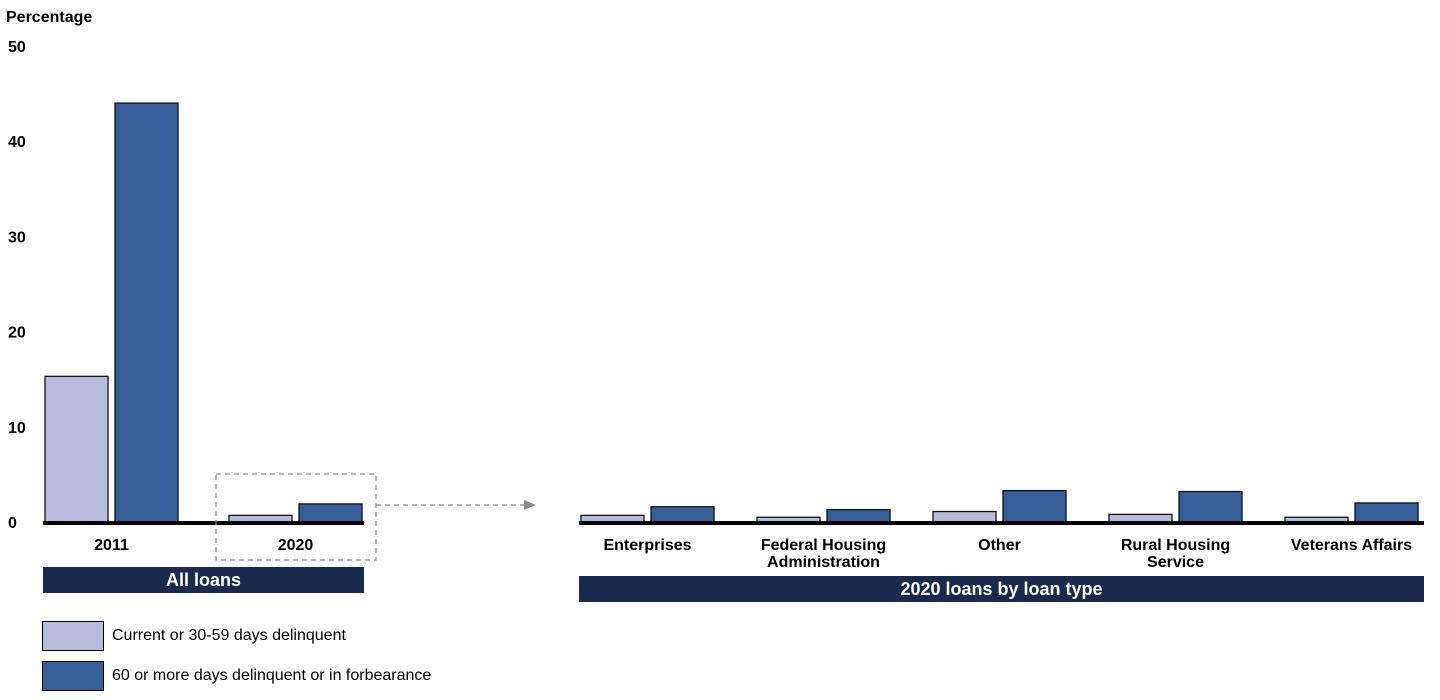 This screenshot has height=700, width=1440. Describe the element at coordinates (17, 237) in the screenshot. I see `y-tick-label: 30` at that location.